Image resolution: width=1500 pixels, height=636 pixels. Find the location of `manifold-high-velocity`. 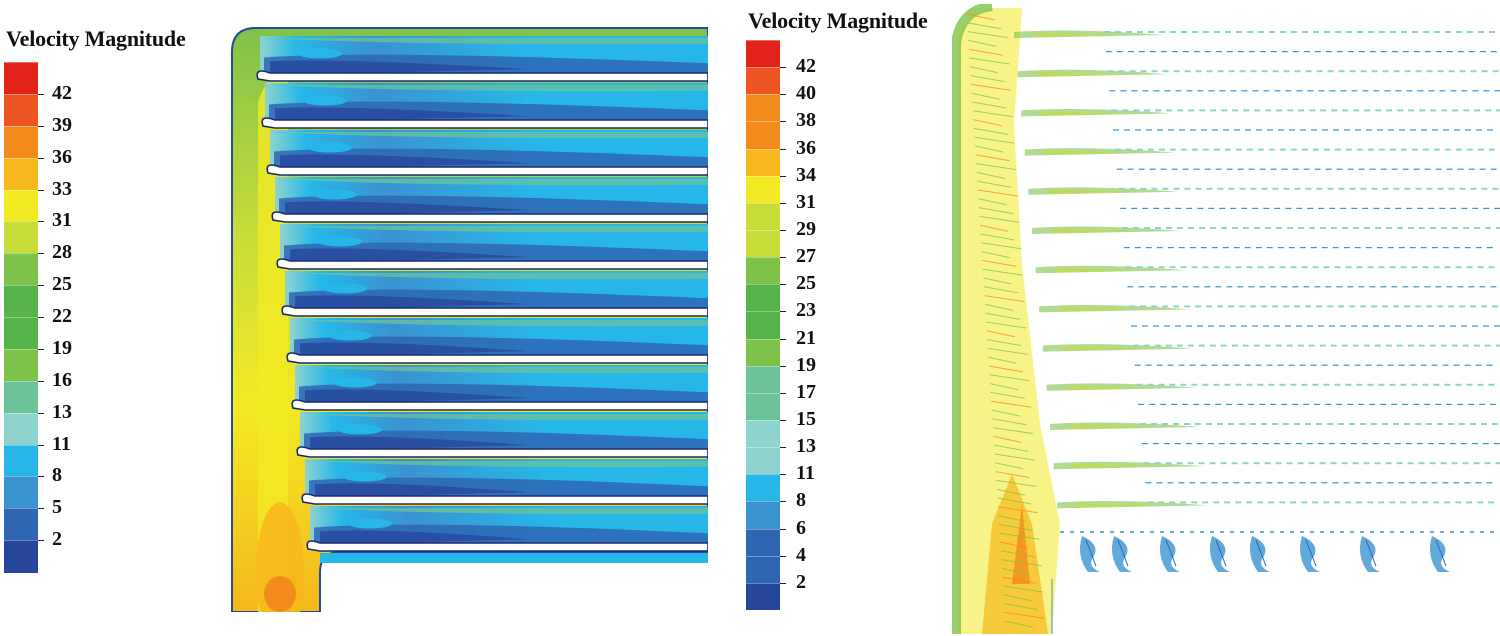

manifold-high-velocity is located at coordinates (1015, 554).